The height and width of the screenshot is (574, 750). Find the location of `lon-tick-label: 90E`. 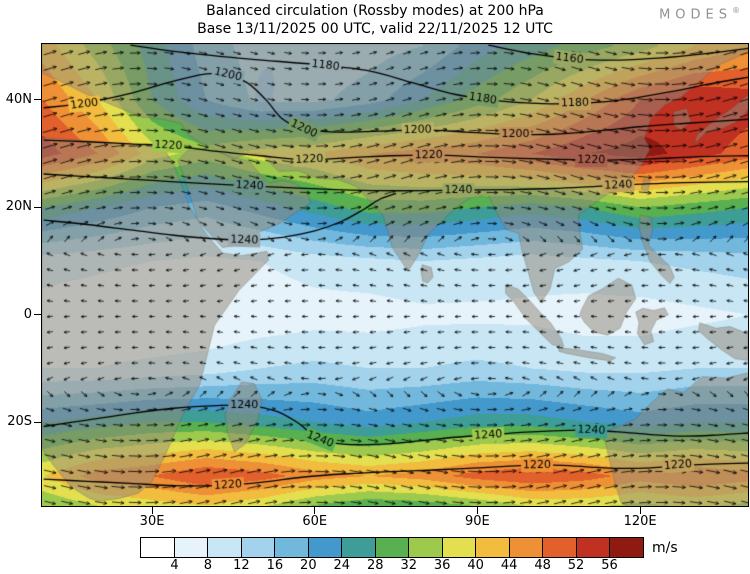

lon-tick-label: 90E is located at coordinates (477, 521).